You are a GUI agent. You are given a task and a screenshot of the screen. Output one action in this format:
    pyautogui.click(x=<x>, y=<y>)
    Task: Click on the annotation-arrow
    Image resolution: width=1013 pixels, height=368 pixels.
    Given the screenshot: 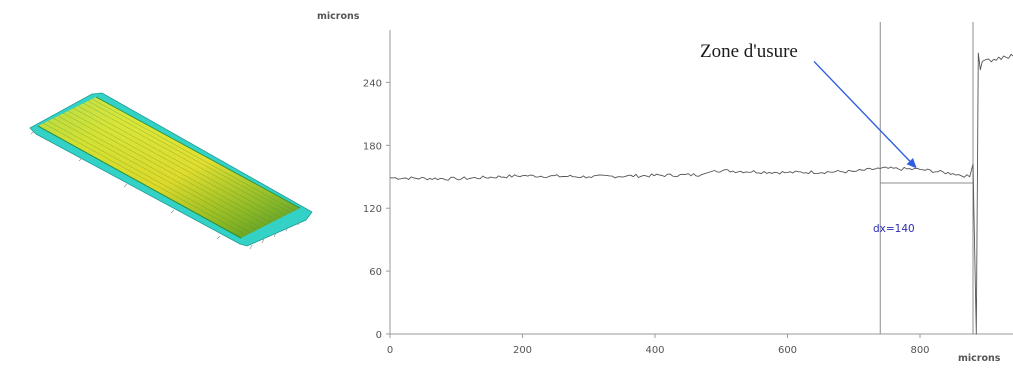 What is the action you would take?
    pyautogui.click(x=862, y=111)
    